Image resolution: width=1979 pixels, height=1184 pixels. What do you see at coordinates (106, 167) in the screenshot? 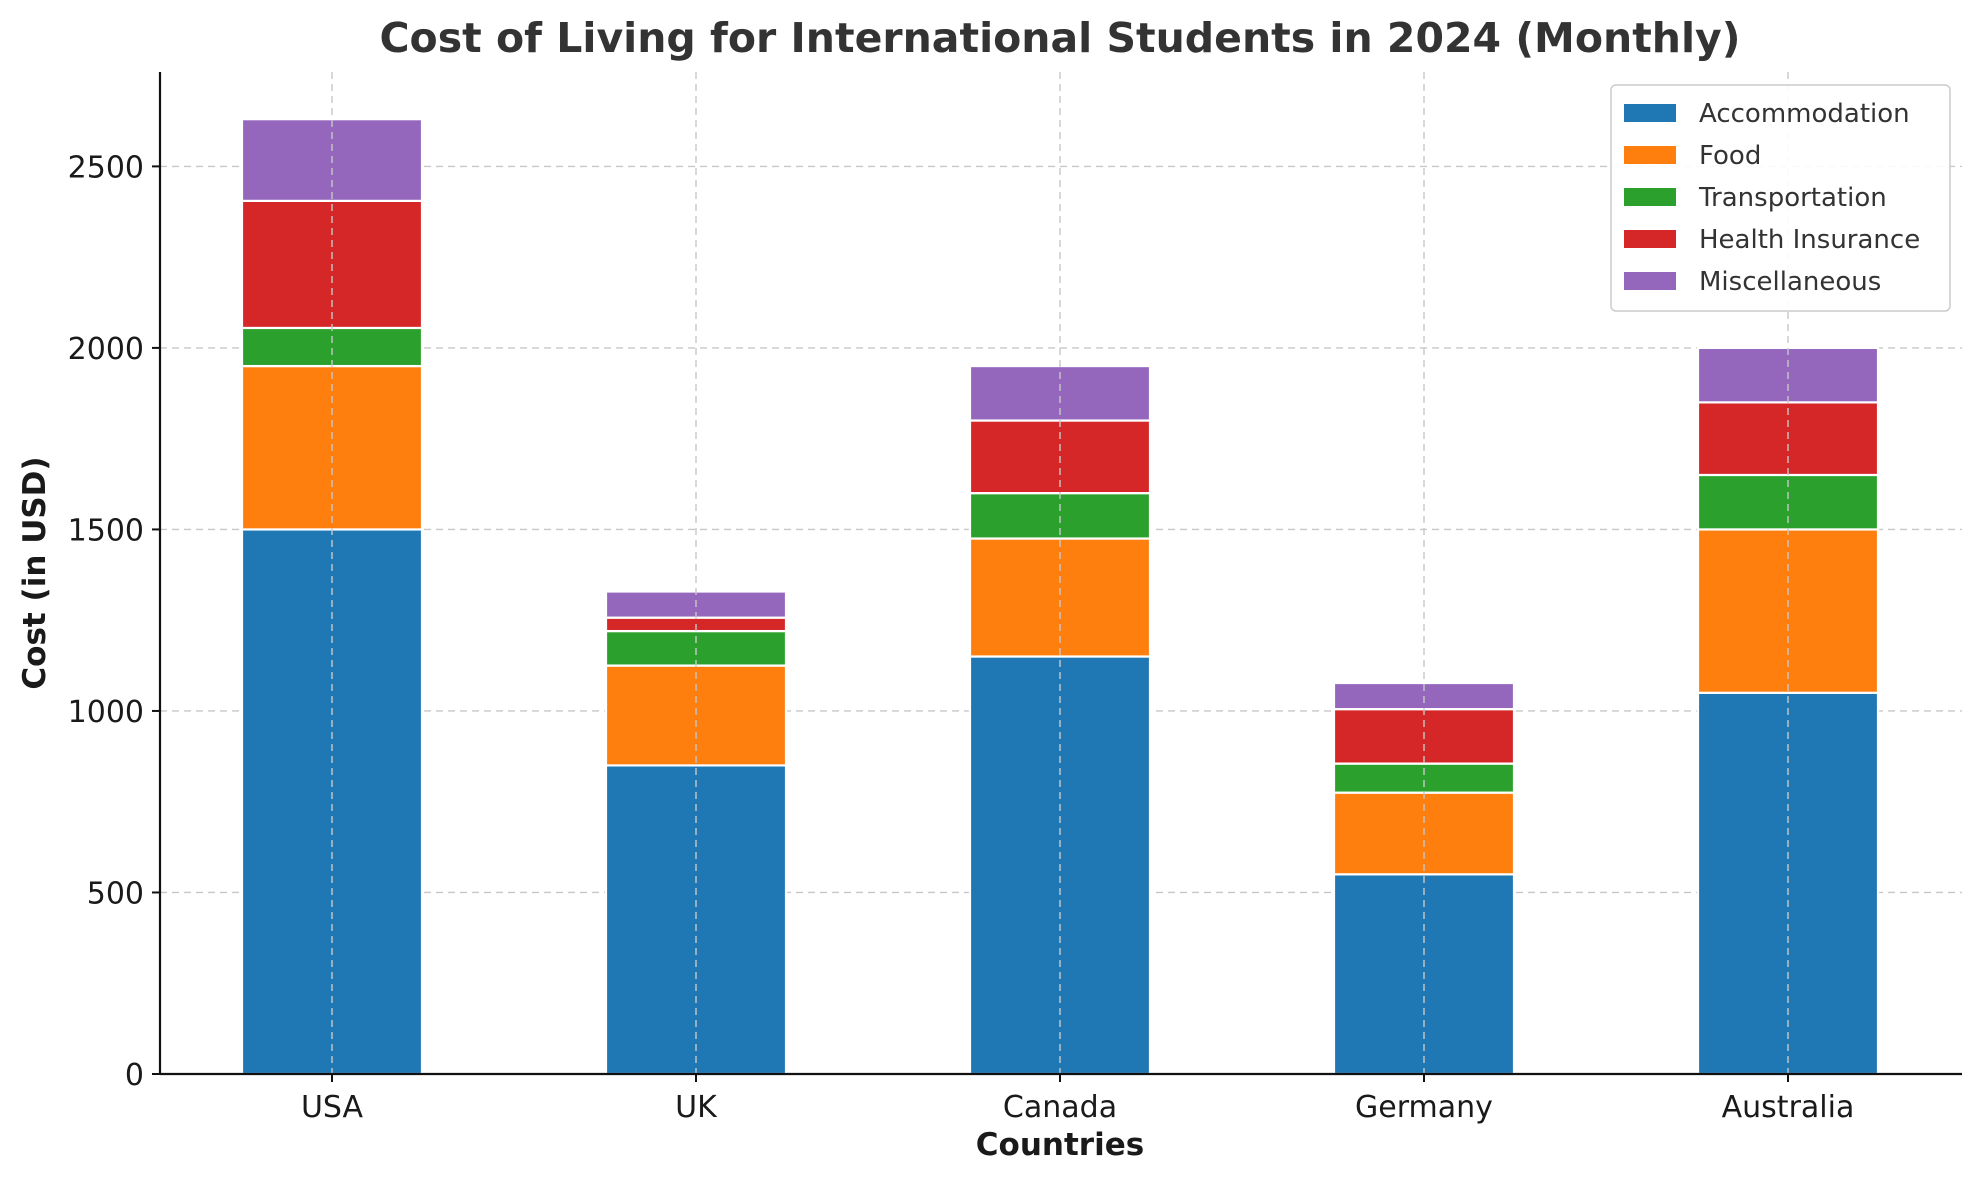
I see `y-tick-label: 2500` at bounding box center [106, 167].